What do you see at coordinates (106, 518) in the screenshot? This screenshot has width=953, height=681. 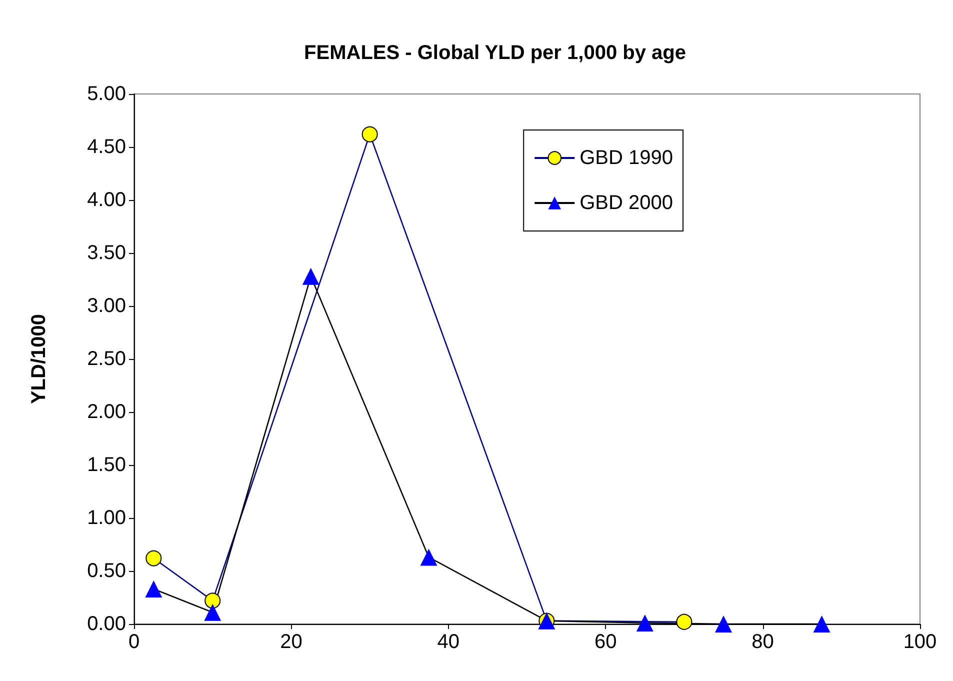 I see `y-tick-label: 1.00` at bounding box center [106, 518].